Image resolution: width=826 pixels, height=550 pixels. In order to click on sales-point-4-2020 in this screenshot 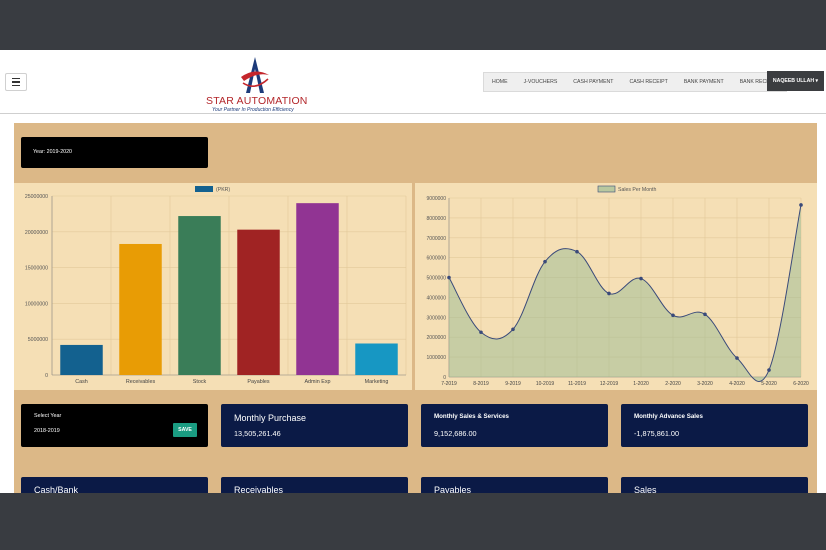, I will do `click(737, 358)`.